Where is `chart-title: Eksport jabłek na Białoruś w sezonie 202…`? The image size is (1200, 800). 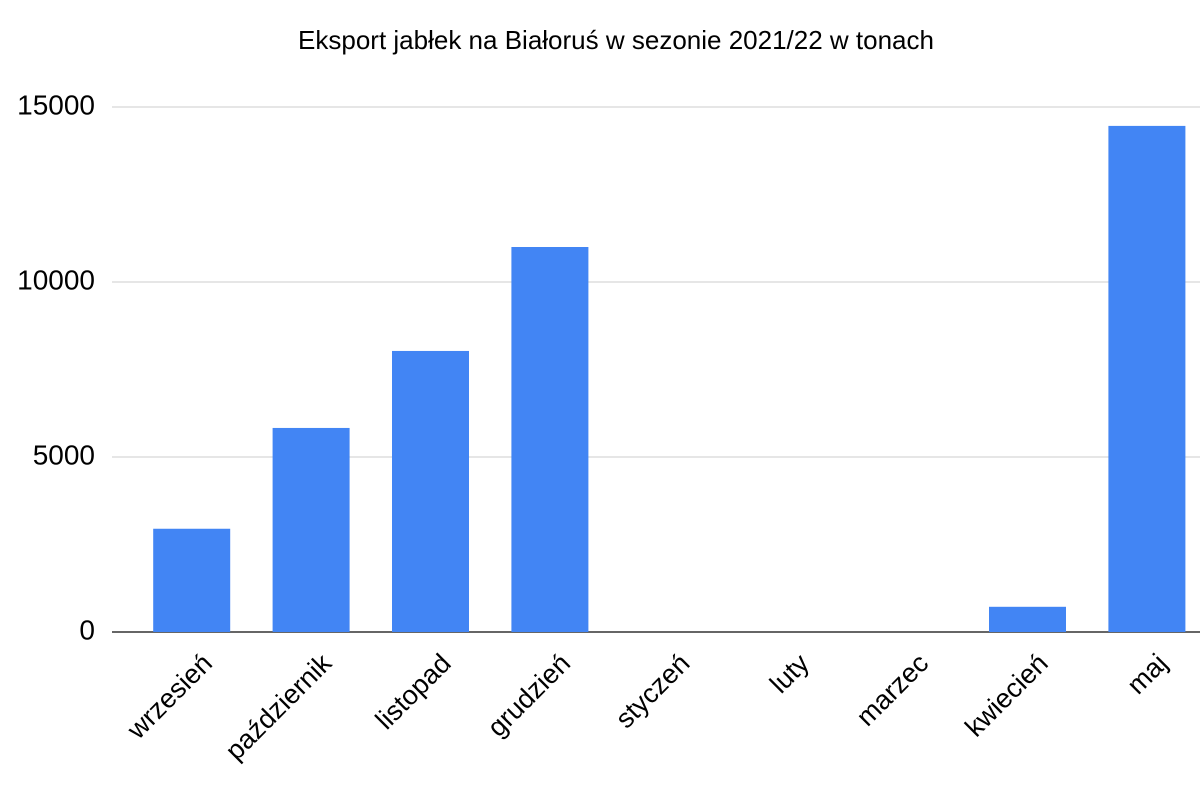
chart-title: Eksport jabłek na Białoruś w sezonie 202… is located at coordinates (616, 40).